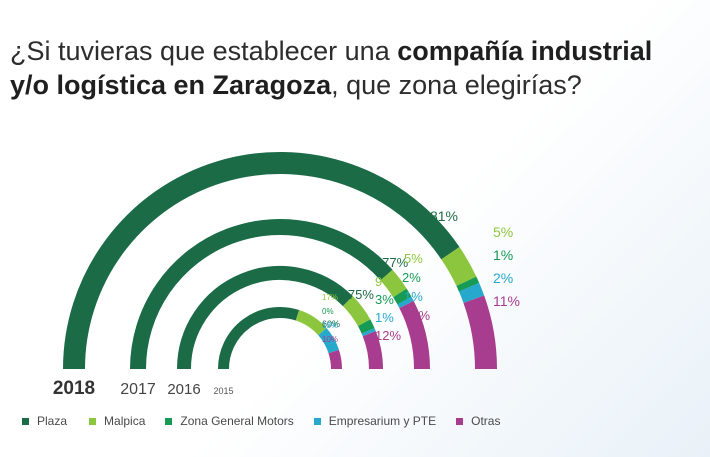 The image size is (710, 457). I want to click on legend-item-otras: Otras, so click(478, 421).